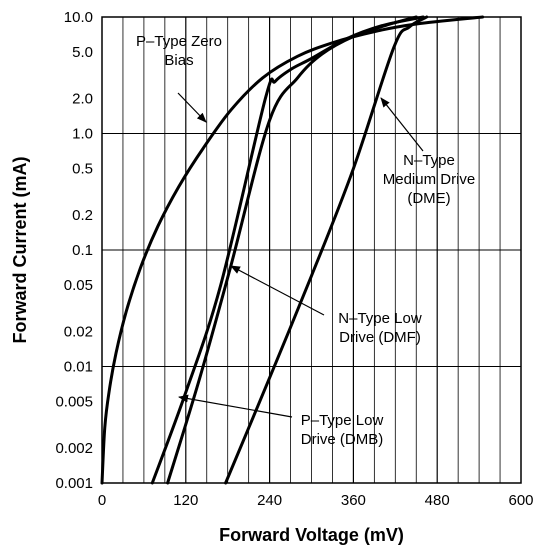  Describe the element at coordinates (429, 179) in the screenshot. I see `annotation-label: N–Type Medium Drive (DME)` at that location.